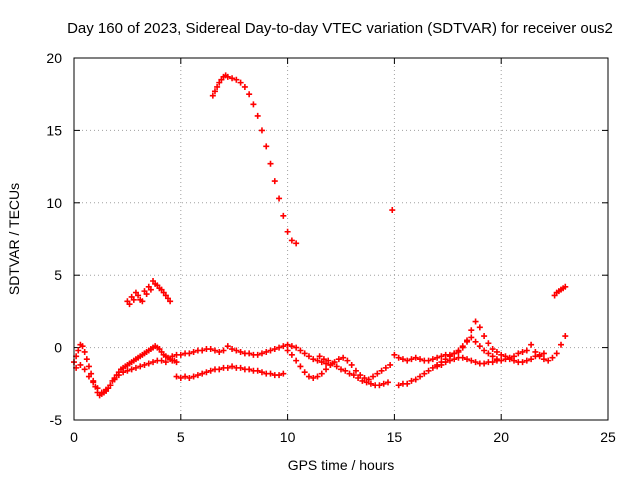 The width and height of the screenshot is (640, 480). Describe the element at coordinates (288, 437) in the screenshot. I see `x-tick-label: 10` at that location.